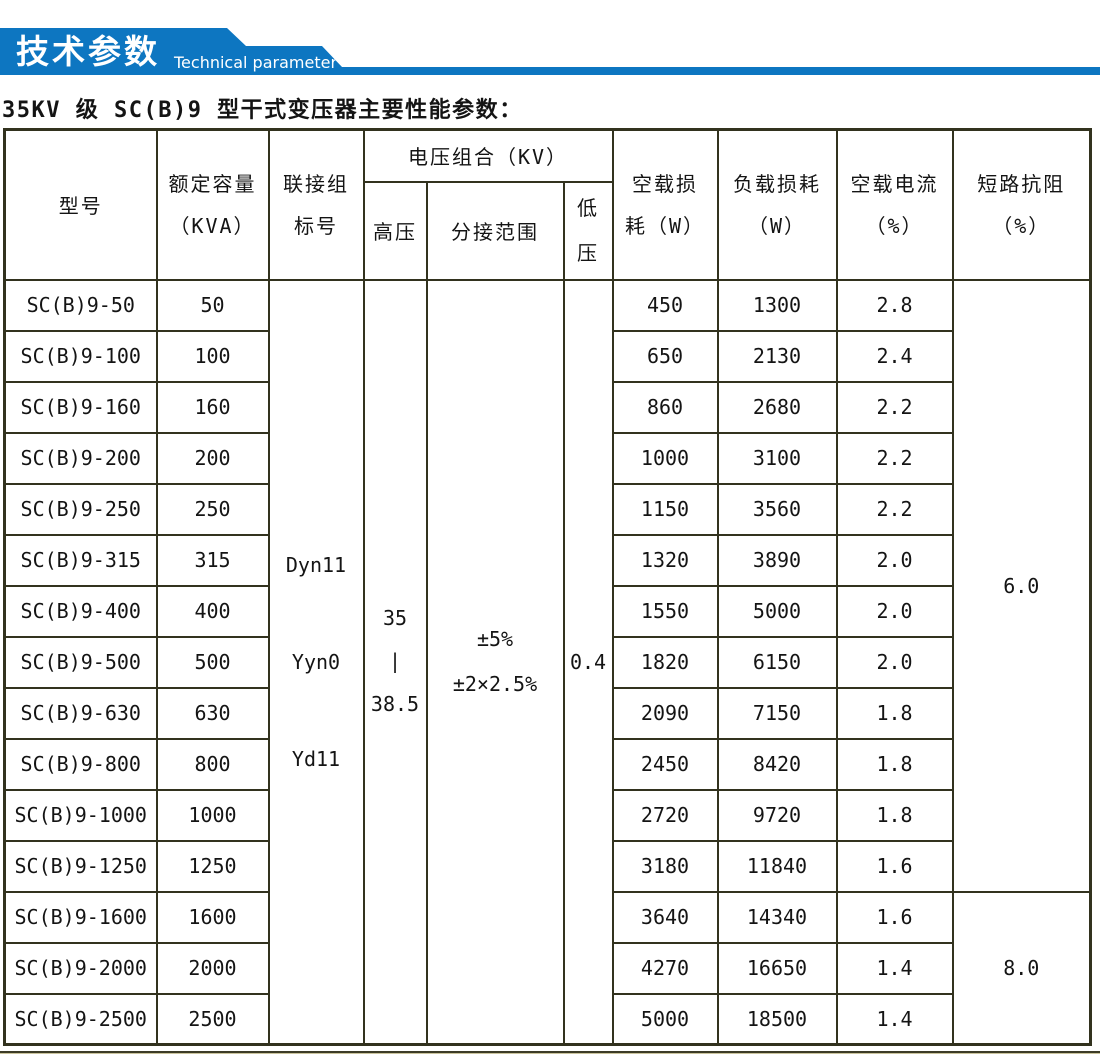 This screenshot has height=1062, width=1100. What do you see at coordinates (665, 560) in the screenshot?
I see `no-load-loss-cell: 1320` at bounding box center [665, 560].